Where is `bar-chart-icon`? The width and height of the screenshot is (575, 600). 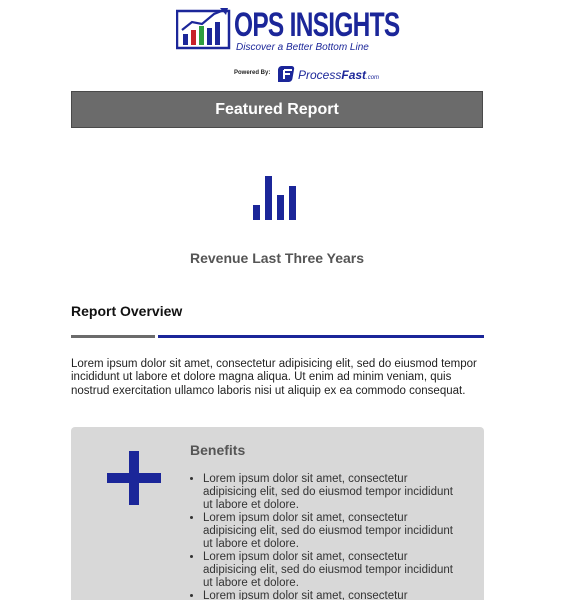 bar-chart-icon is located at coordinates (274, 198).